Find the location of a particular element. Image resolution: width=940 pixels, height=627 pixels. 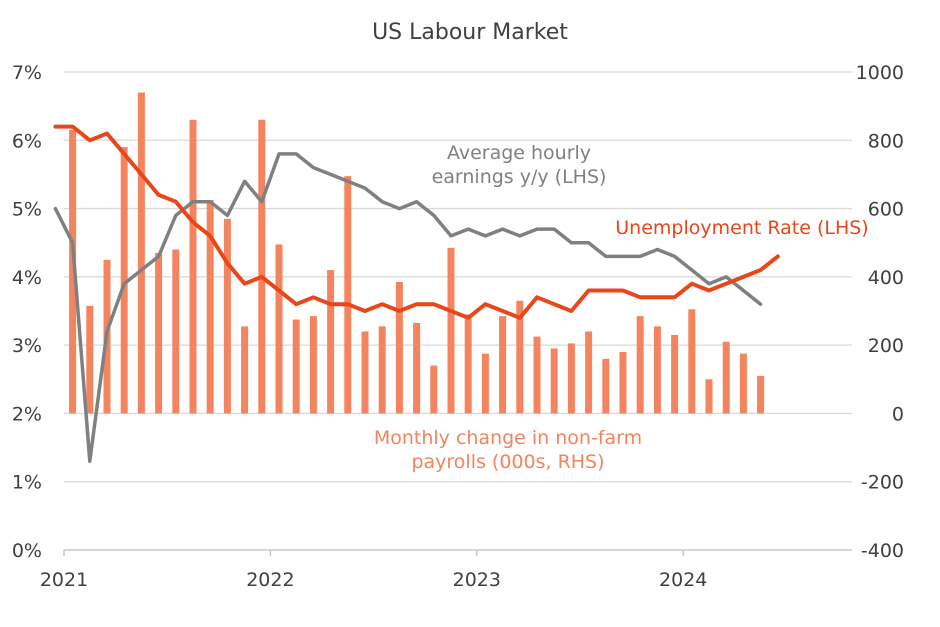

left-axis-tick-label: 1% is located at coordinates (27, 483).